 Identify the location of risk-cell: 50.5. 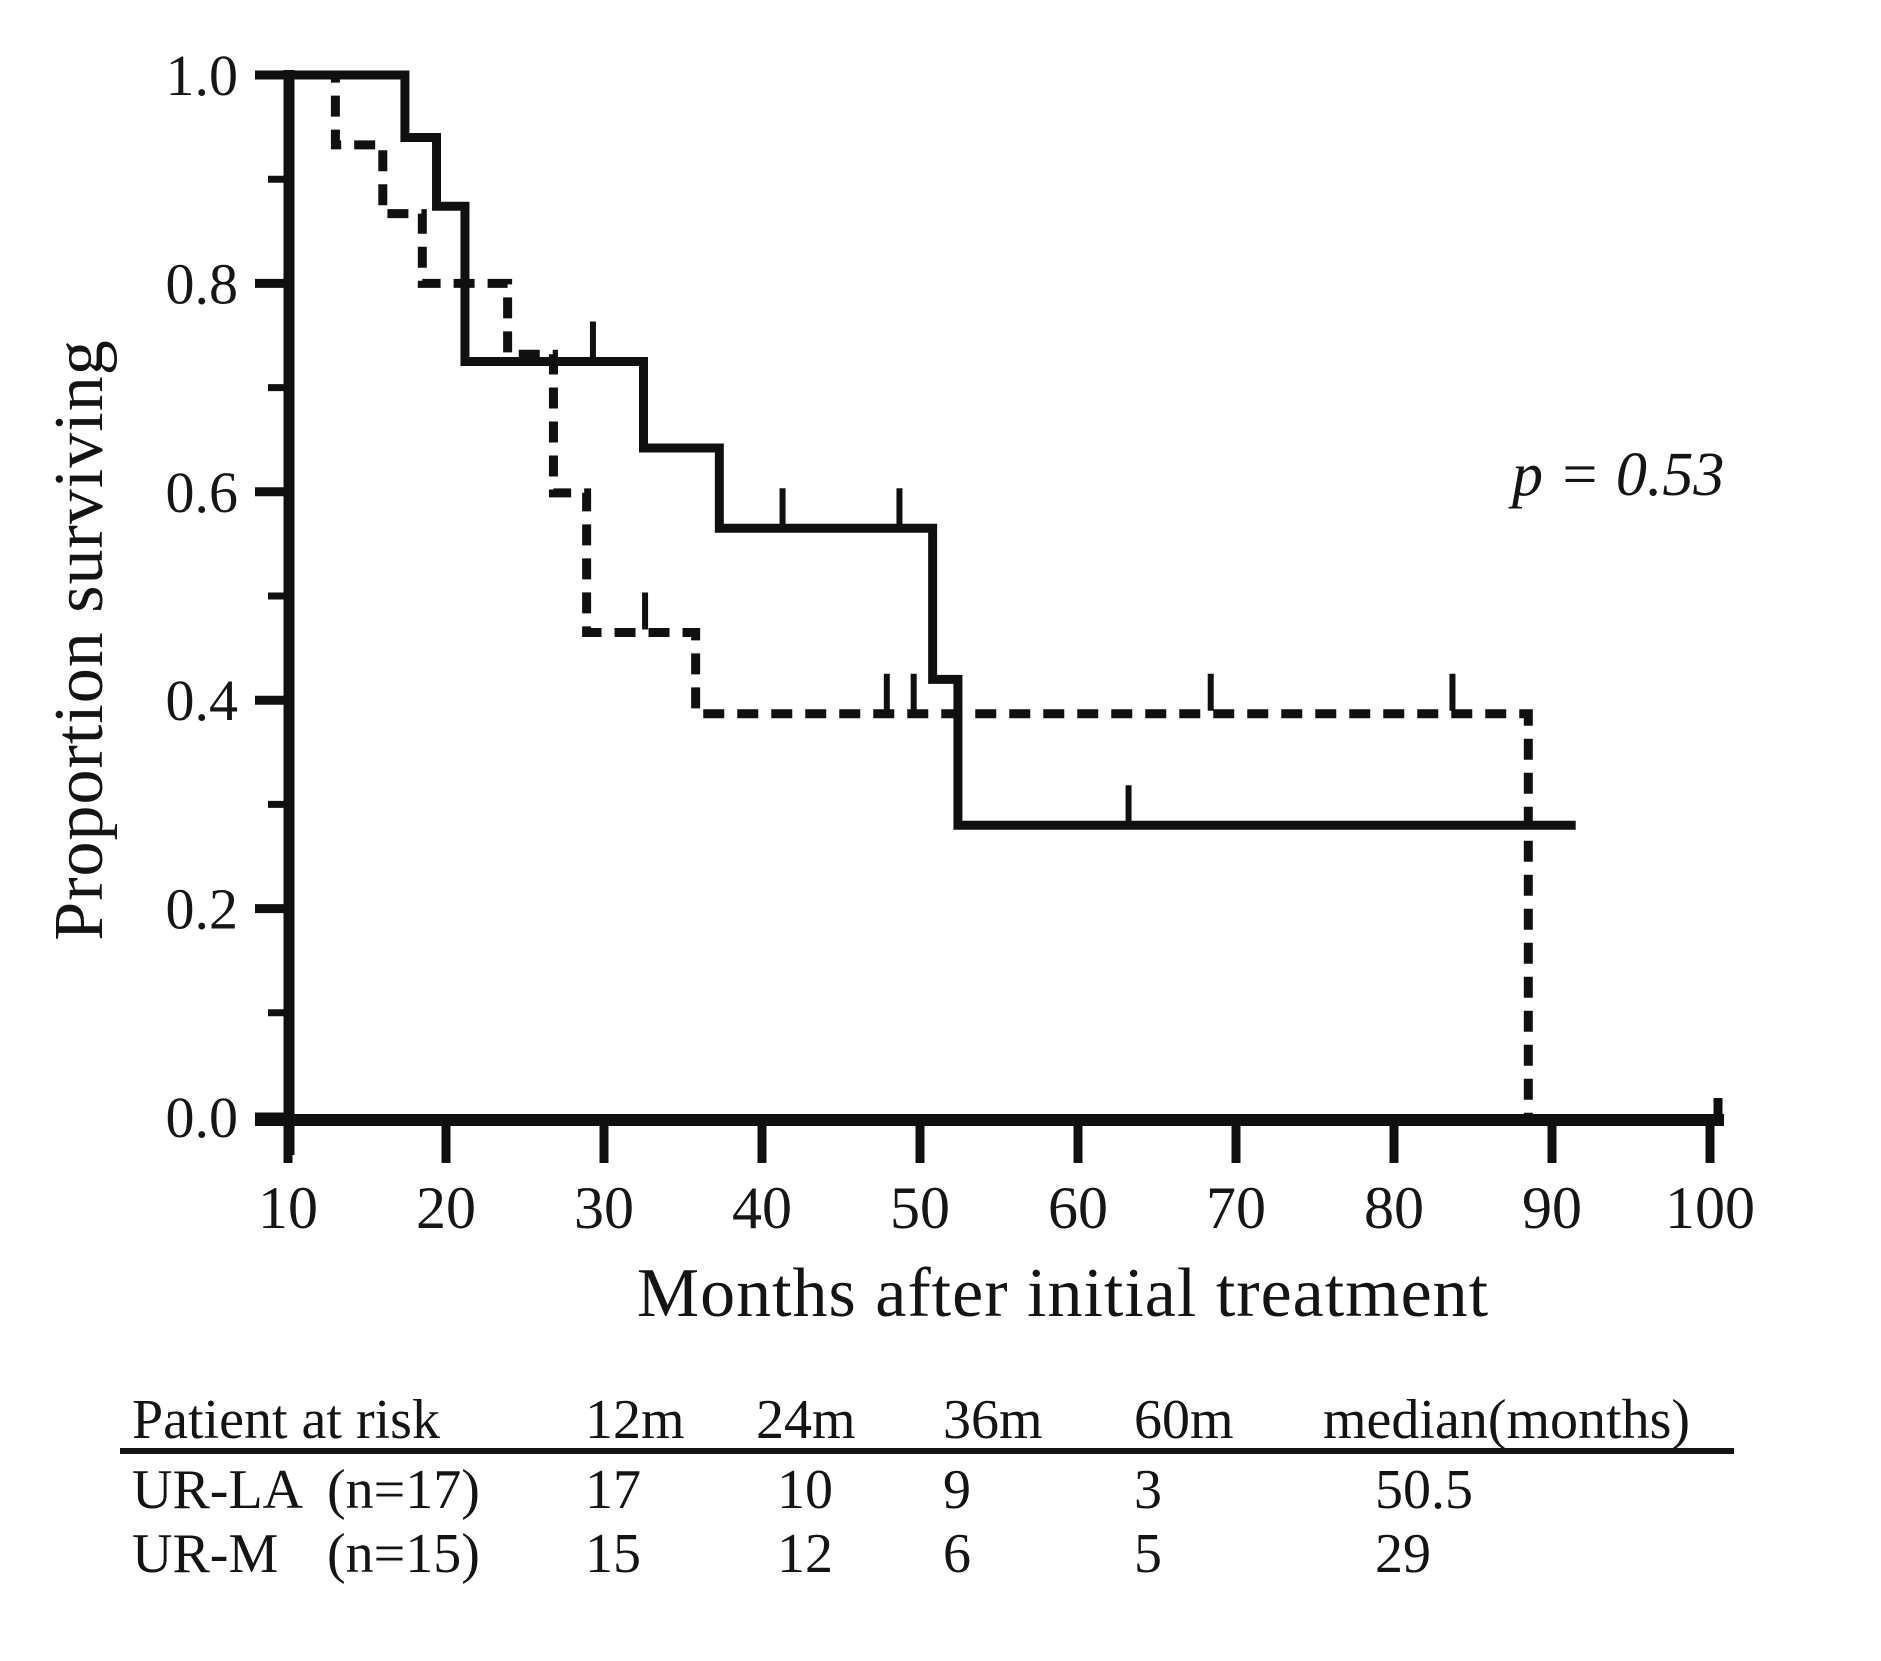
(1424, 1490).